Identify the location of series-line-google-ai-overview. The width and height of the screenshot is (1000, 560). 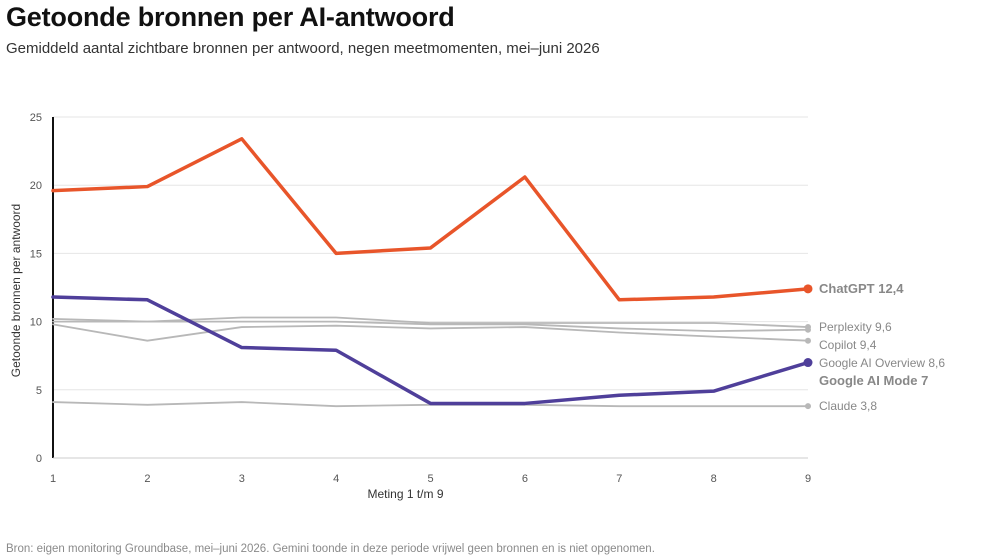
(430, 332).